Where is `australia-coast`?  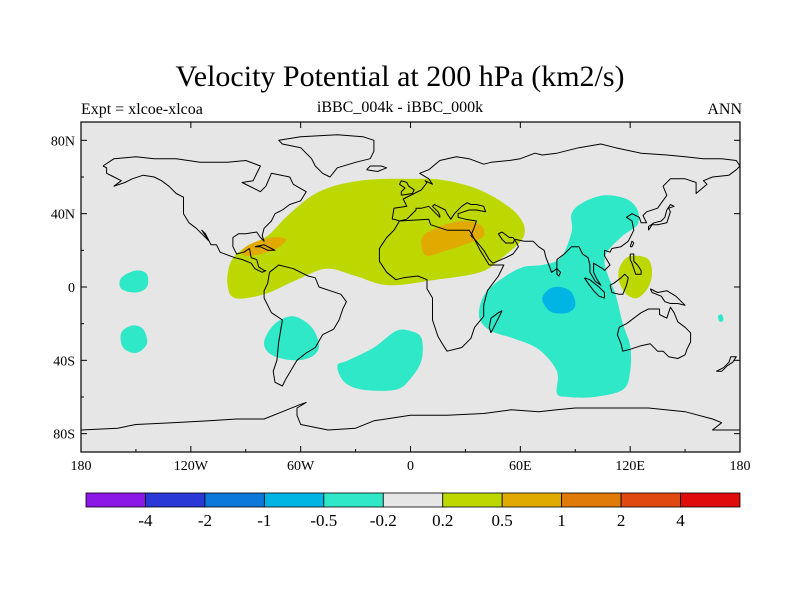
australia-coast is located at coordinates (654, 332).